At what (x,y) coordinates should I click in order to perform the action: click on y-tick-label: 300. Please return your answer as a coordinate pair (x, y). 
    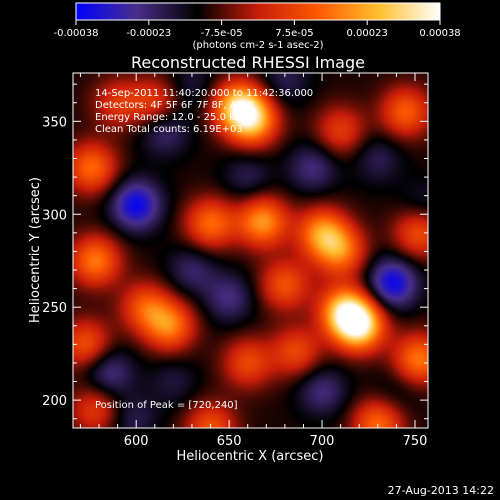
    Looking at the image, I should click on (54, 215).